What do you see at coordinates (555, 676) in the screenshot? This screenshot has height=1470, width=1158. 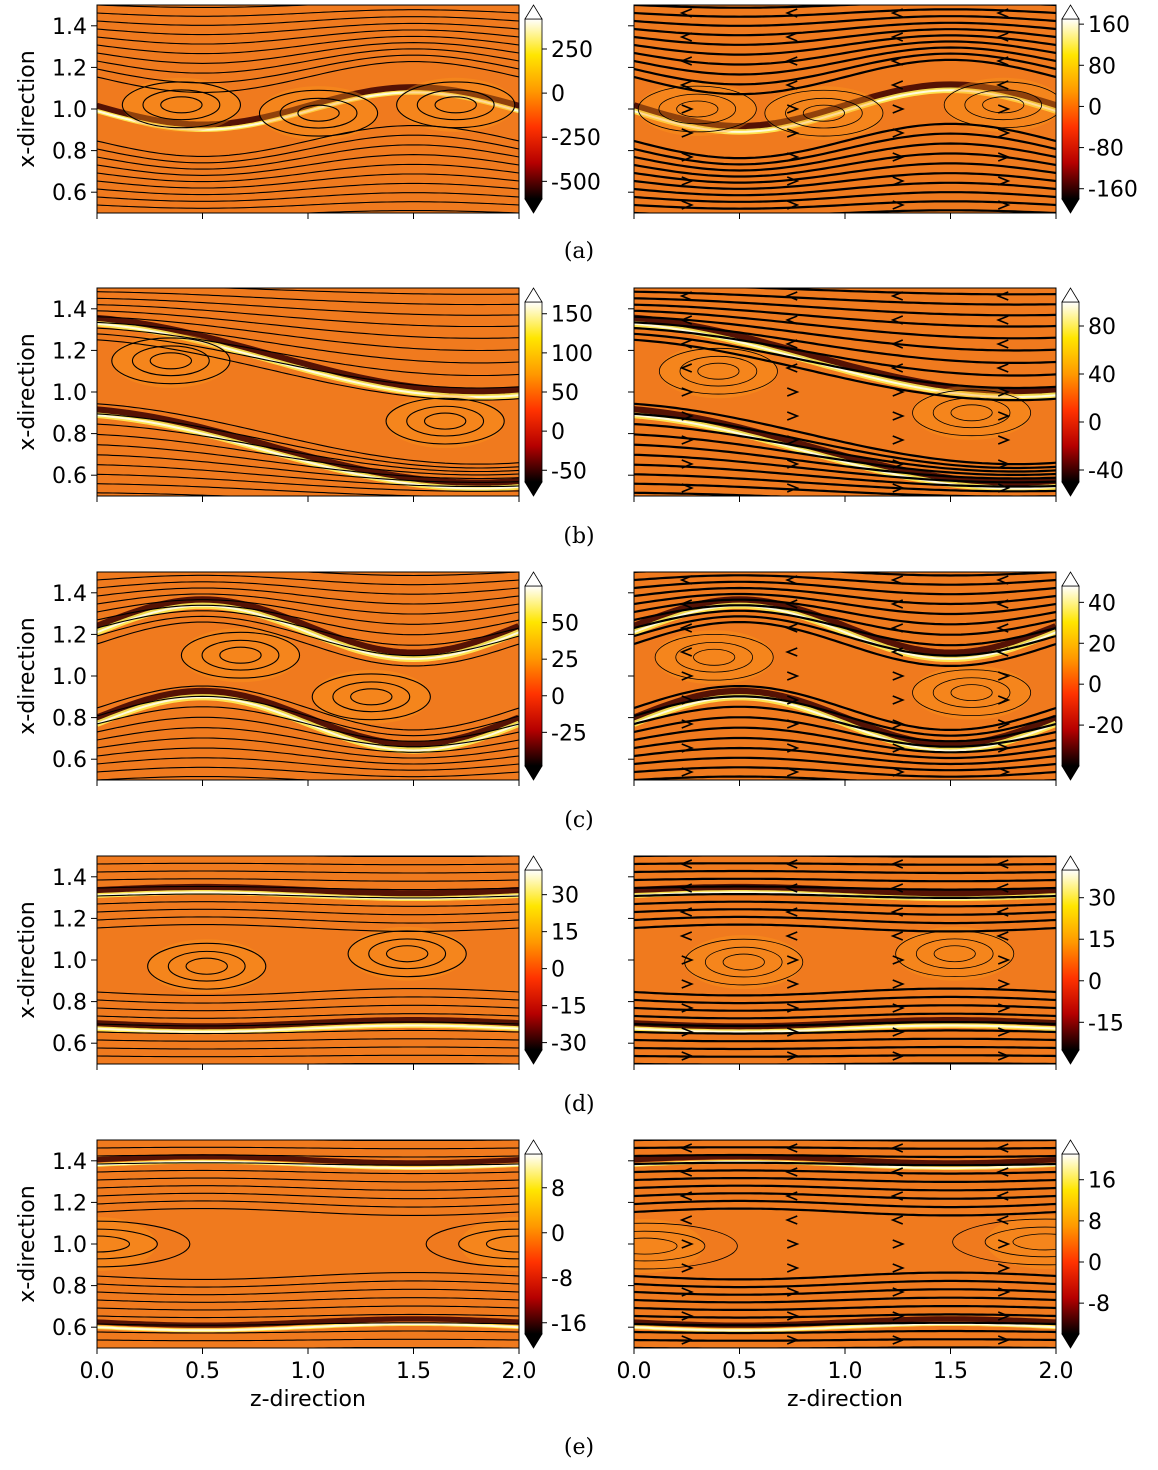 I see `colorbar: 50 25 0 -25` at bounding box center [555, 676].